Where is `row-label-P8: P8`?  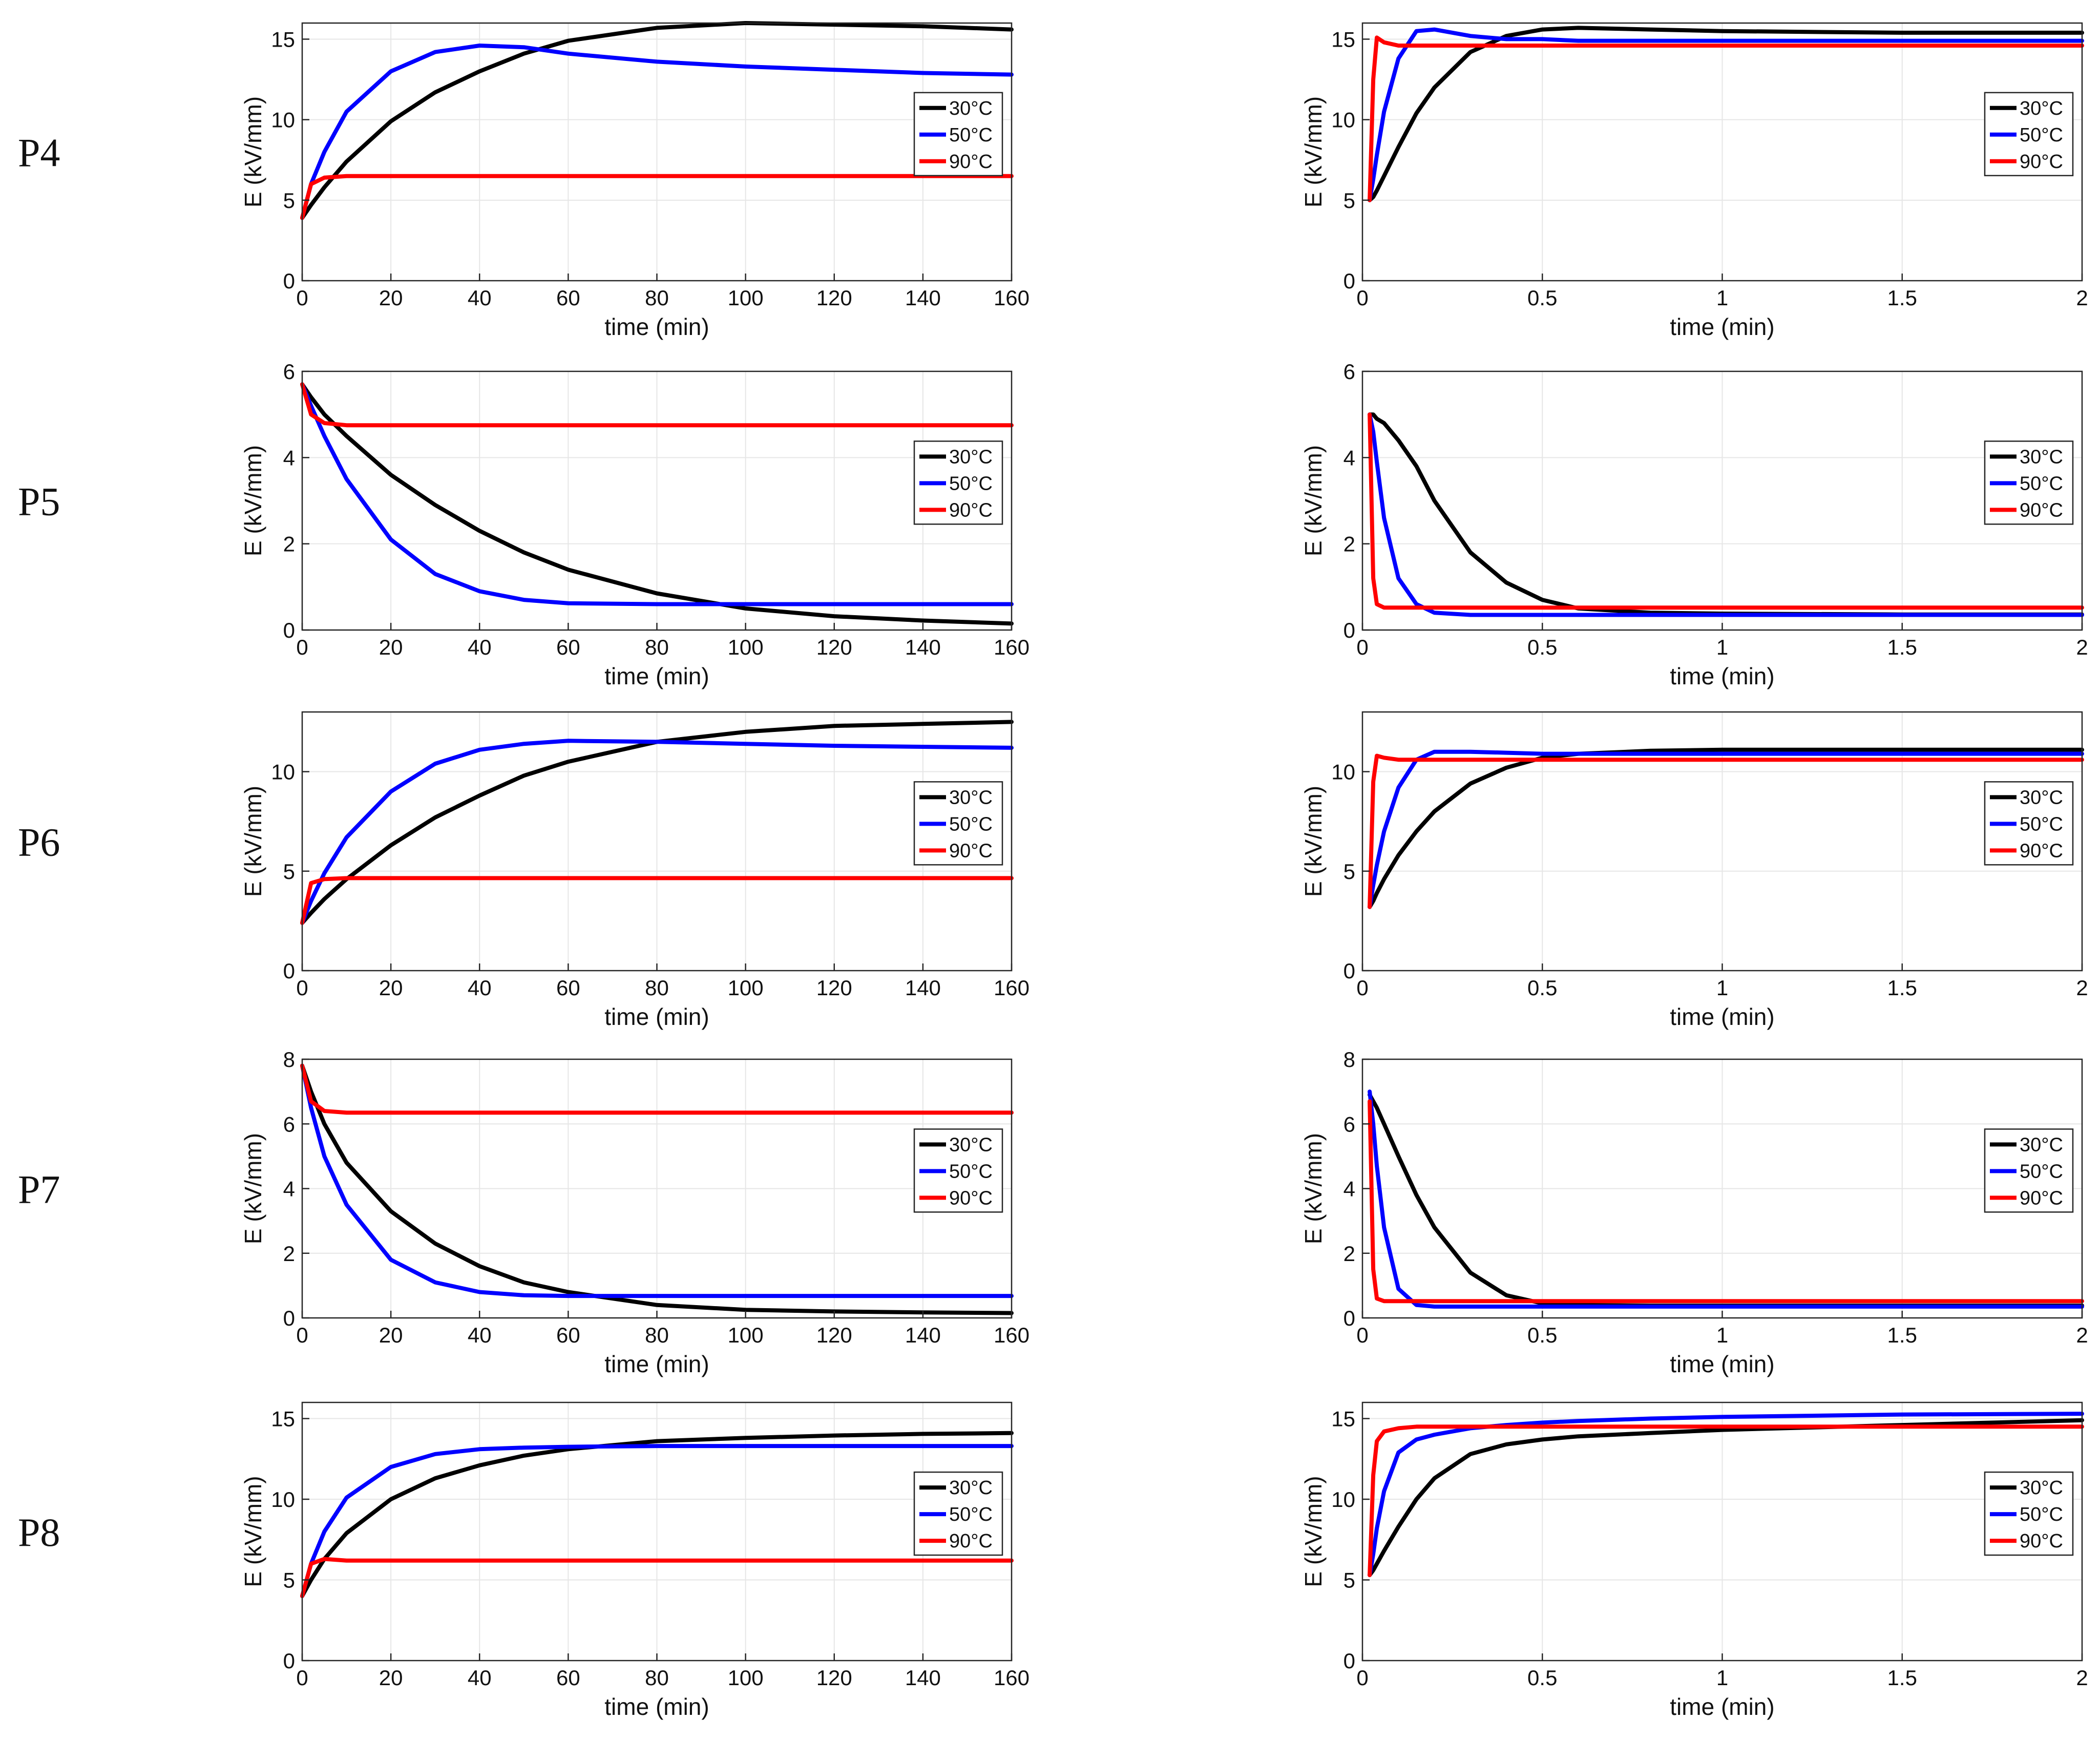
row-label-P8: P8 is located at coordinates (39, 1533).